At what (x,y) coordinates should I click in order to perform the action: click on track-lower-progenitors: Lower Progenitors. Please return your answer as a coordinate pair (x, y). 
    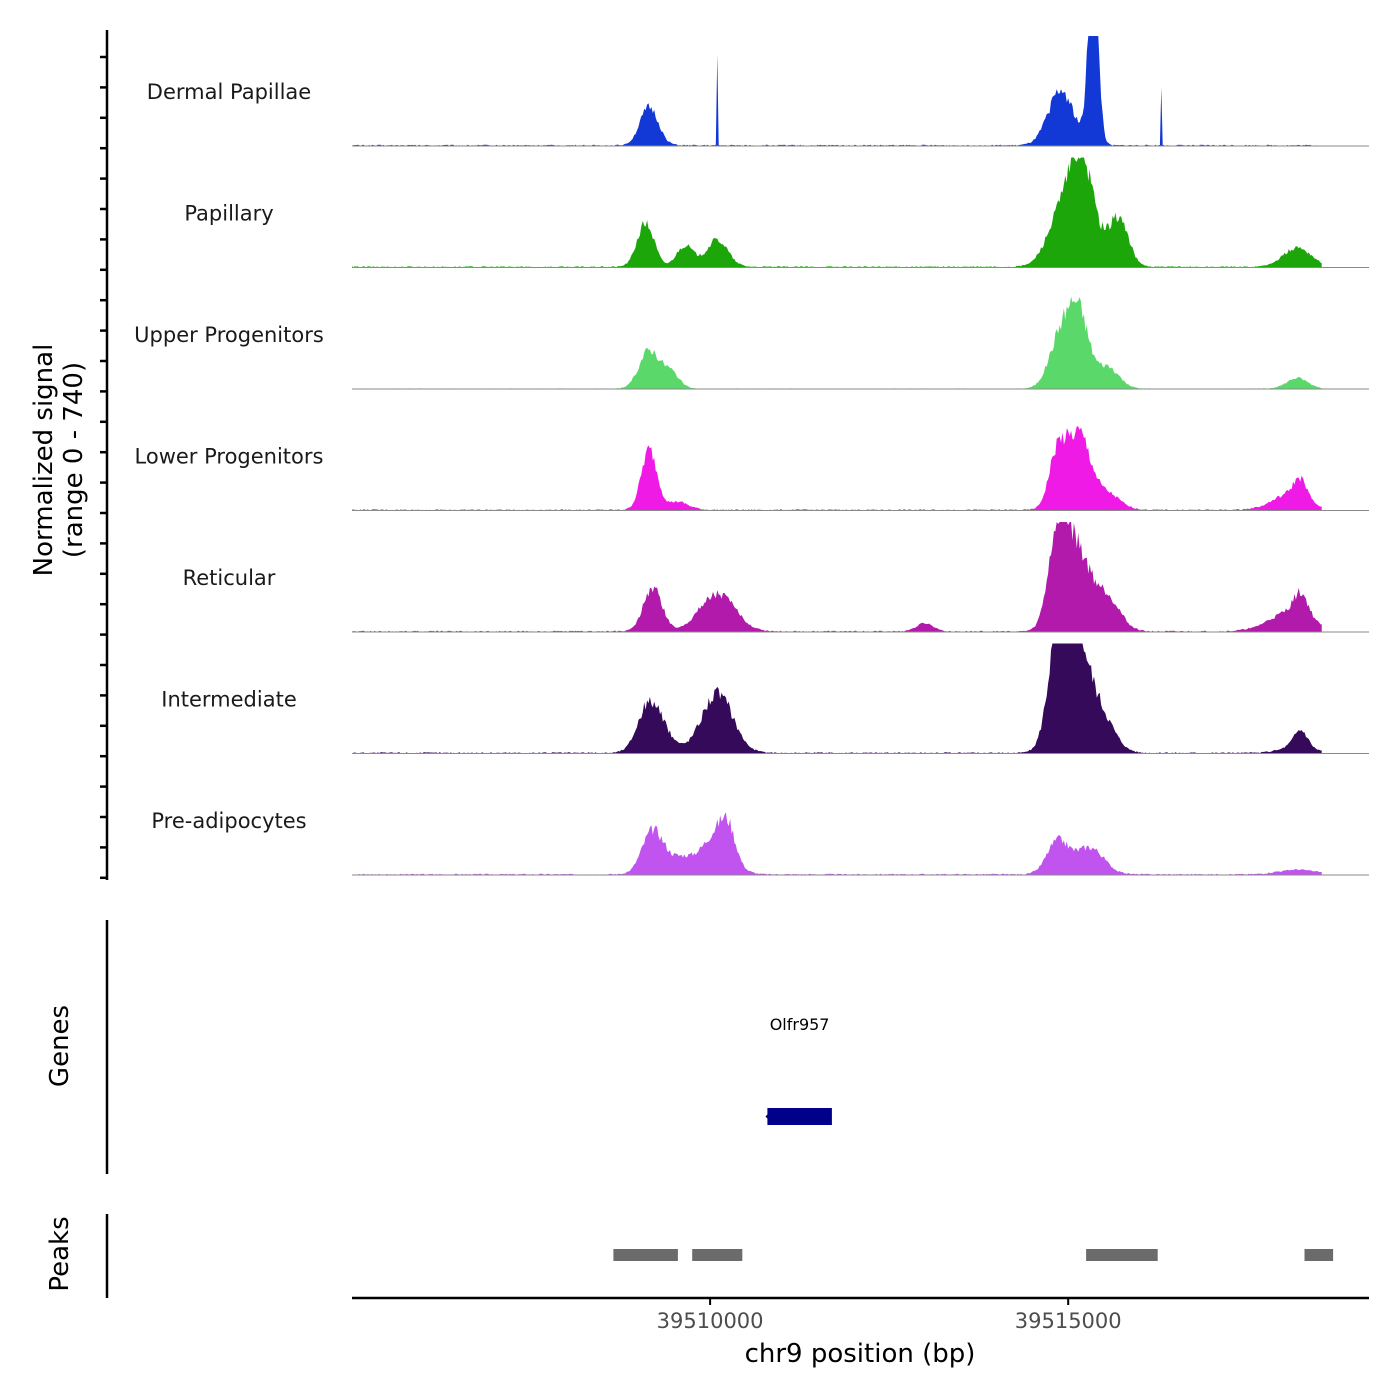
    Looking at the image, I should click on (752, 468).